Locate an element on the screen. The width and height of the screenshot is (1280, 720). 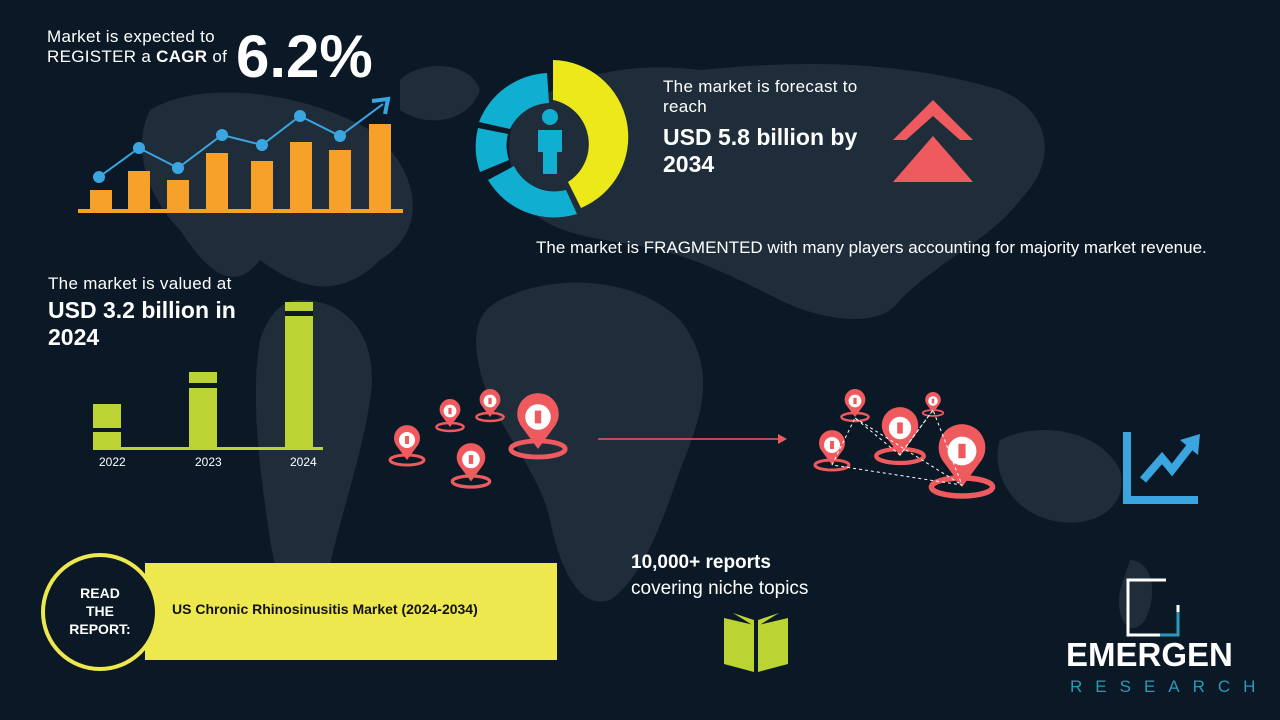
year-label: 2022 is located at coordinates (112, 462).